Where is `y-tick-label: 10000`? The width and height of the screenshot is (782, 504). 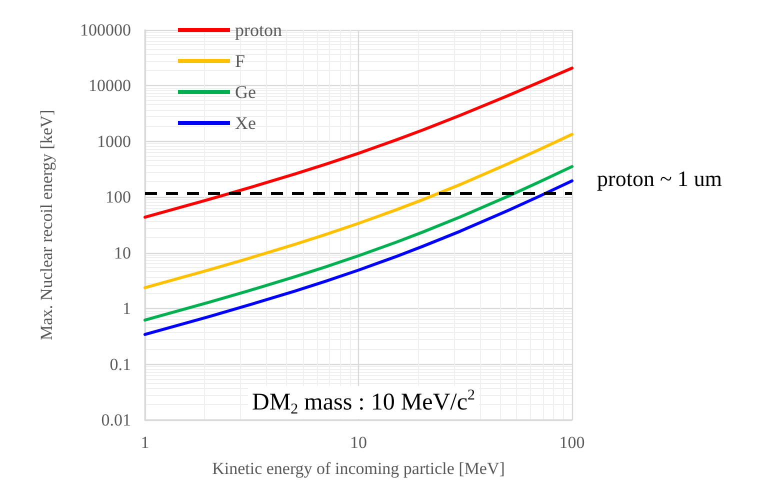 y-tick-label: 10000 is located at coordinates (109, 86).